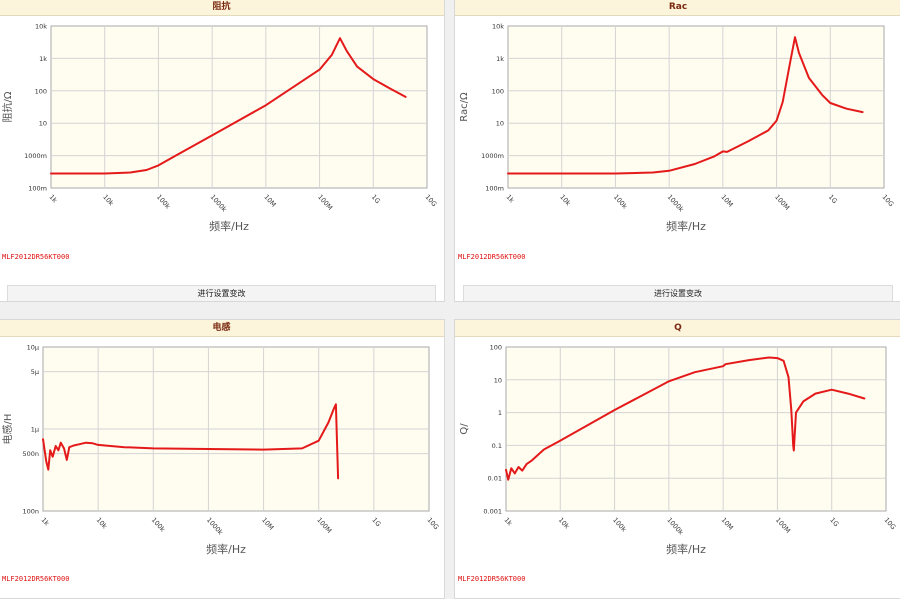  I want to click on y-tick-label: 500n, so click(30, 454).